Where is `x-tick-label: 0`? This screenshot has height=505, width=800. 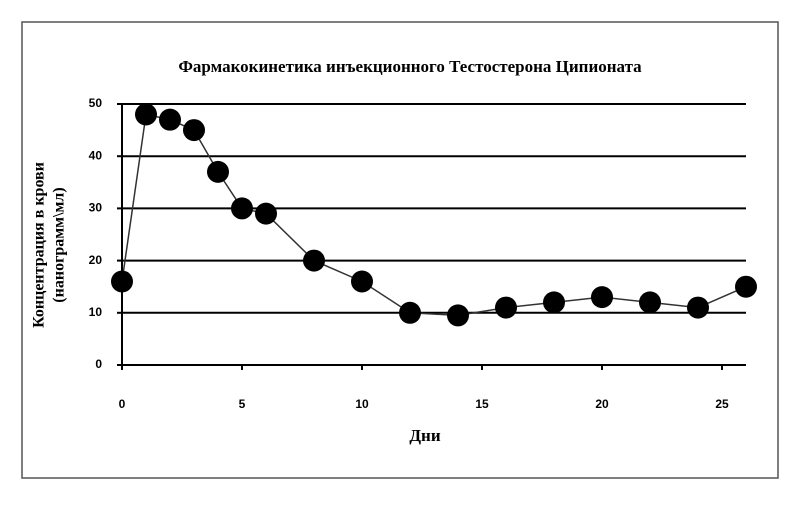 x-tick-label: 0 is located at coordinates (122, 404).